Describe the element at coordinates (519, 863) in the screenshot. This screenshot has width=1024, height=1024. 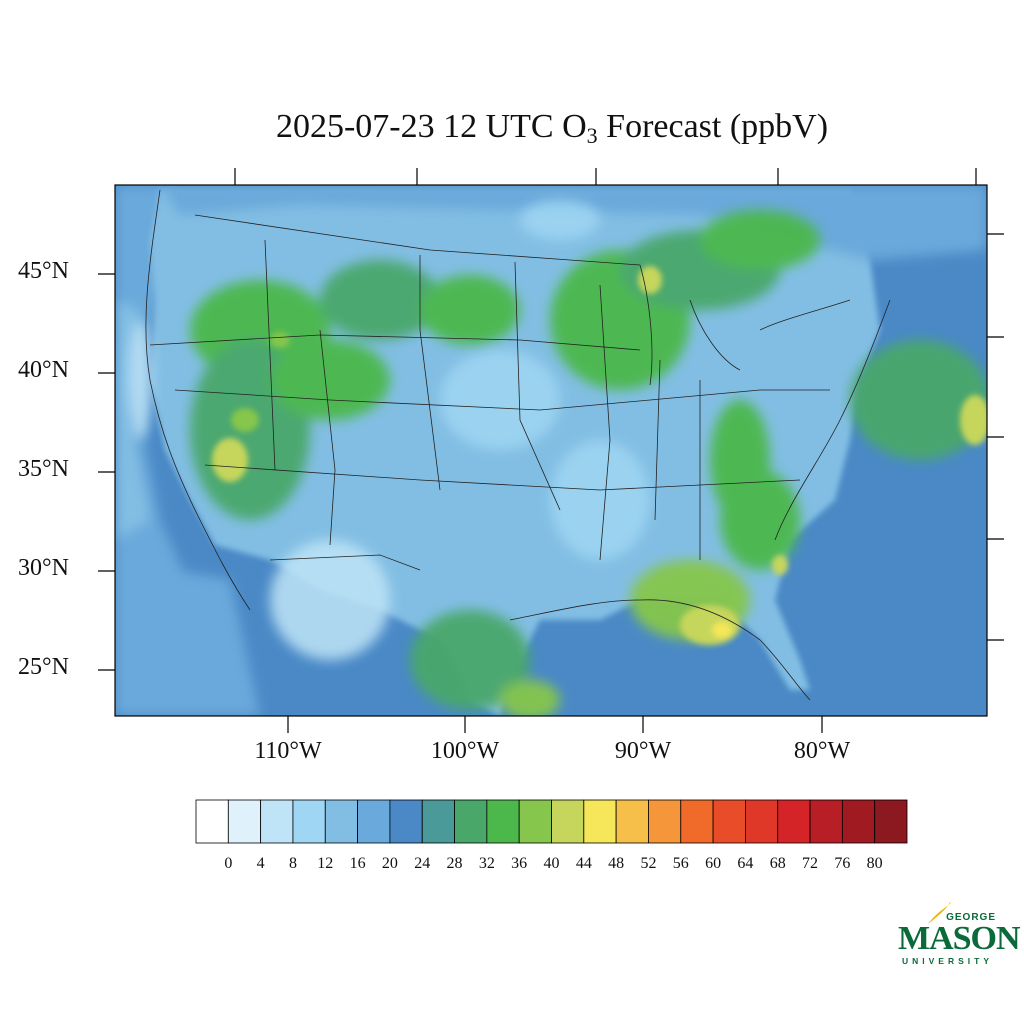
I see `colorbar-tick-label: 36` at that location.